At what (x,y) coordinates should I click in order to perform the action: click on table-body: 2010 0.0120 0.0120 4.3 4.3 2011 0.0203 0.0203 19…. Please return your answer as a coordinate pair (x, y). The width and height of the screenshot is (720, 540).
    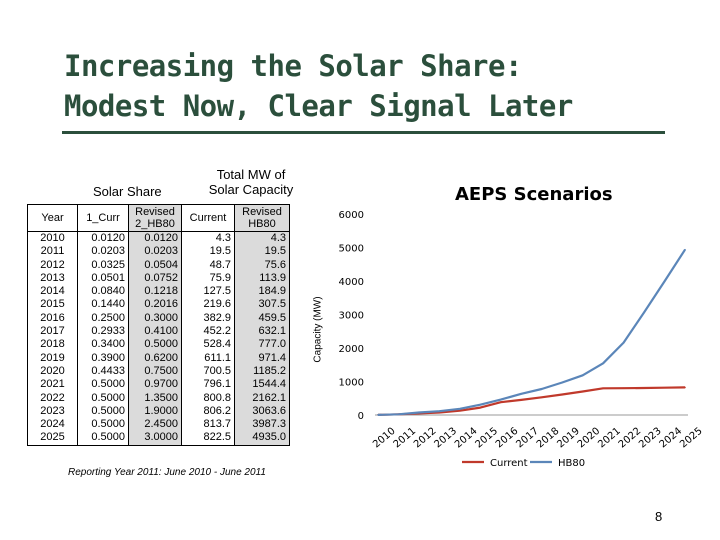
    Looking at the image, I should click on (158, 338).